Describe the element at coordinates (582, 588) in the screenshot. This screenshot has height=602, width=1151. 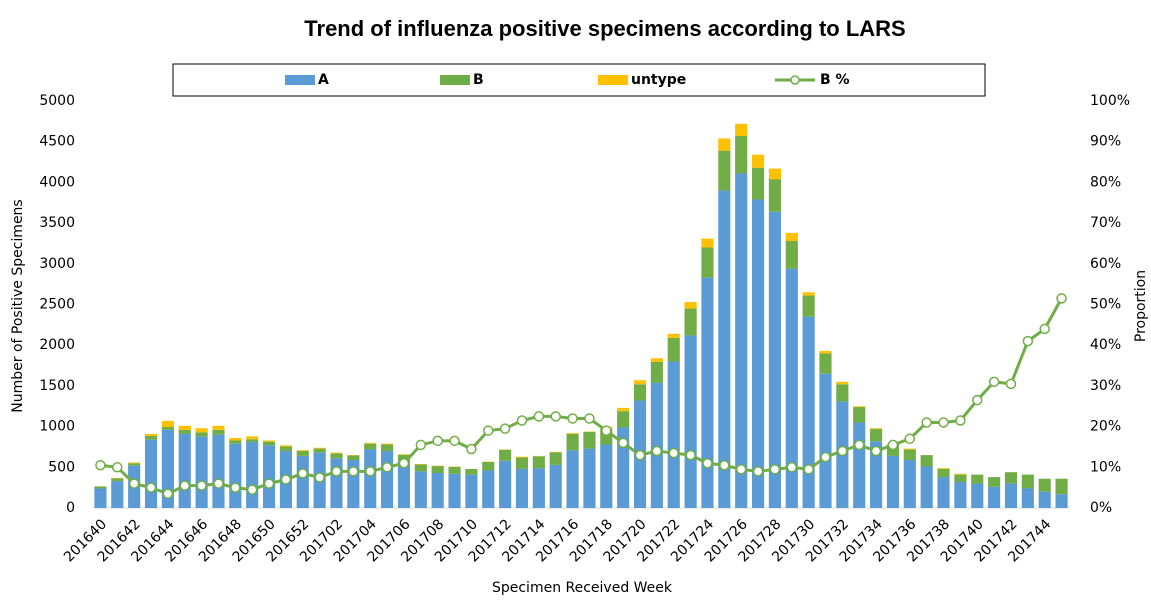
I see `x-axis-title: Specimen Received Week` at that location.